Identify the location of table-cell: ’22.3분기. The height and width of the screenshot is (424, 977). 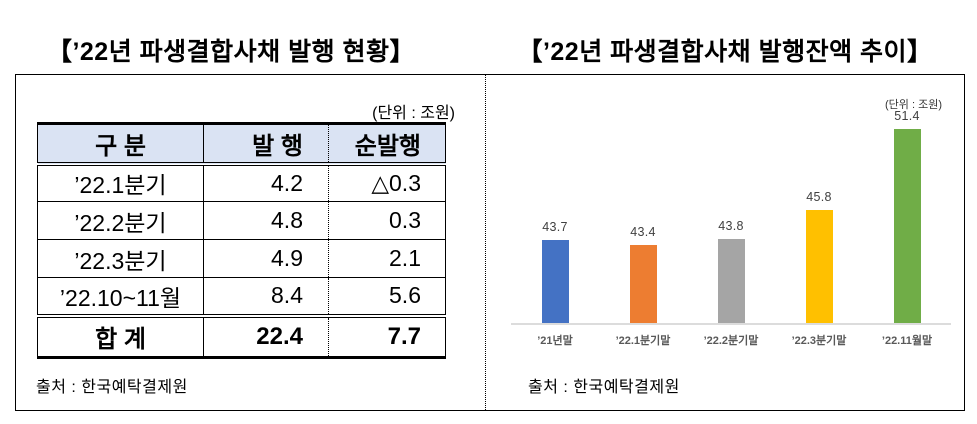
(120, 258).